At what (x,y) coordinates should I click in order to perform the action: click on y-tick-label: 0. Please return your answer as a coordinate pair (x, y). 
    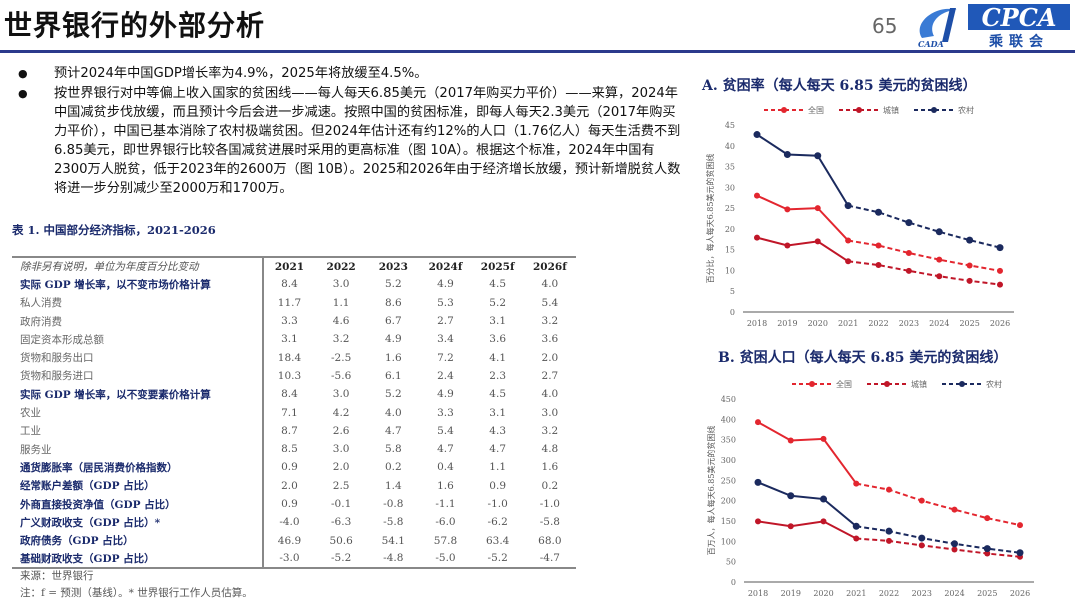
    Looking at the image, I should click on (733, 582).